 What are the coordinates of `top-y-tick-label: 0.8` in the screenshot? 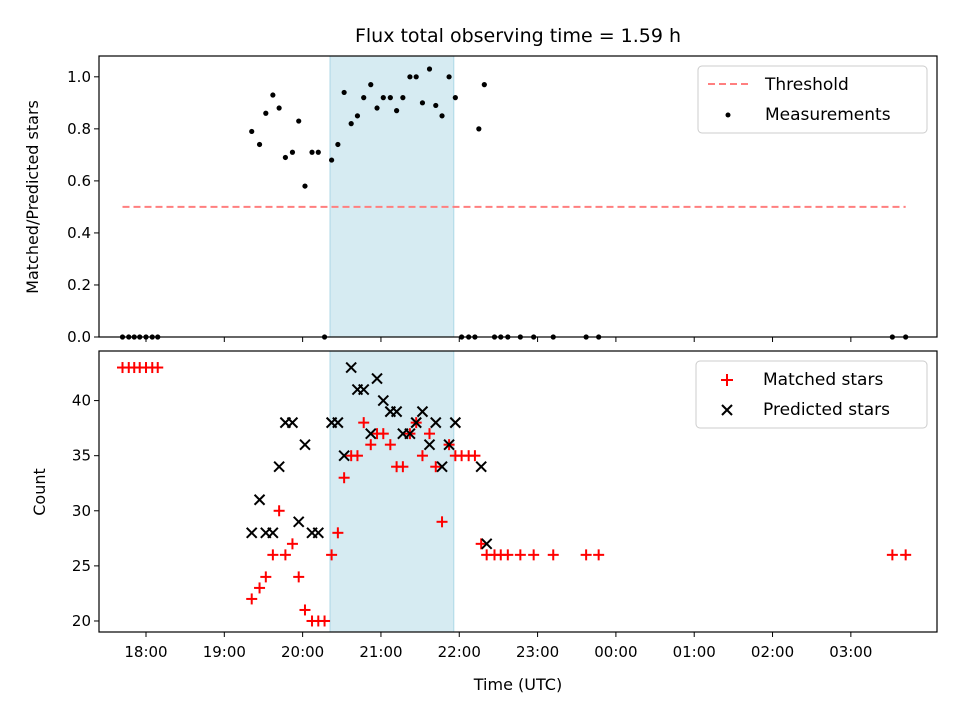 It's located at (79, 129).